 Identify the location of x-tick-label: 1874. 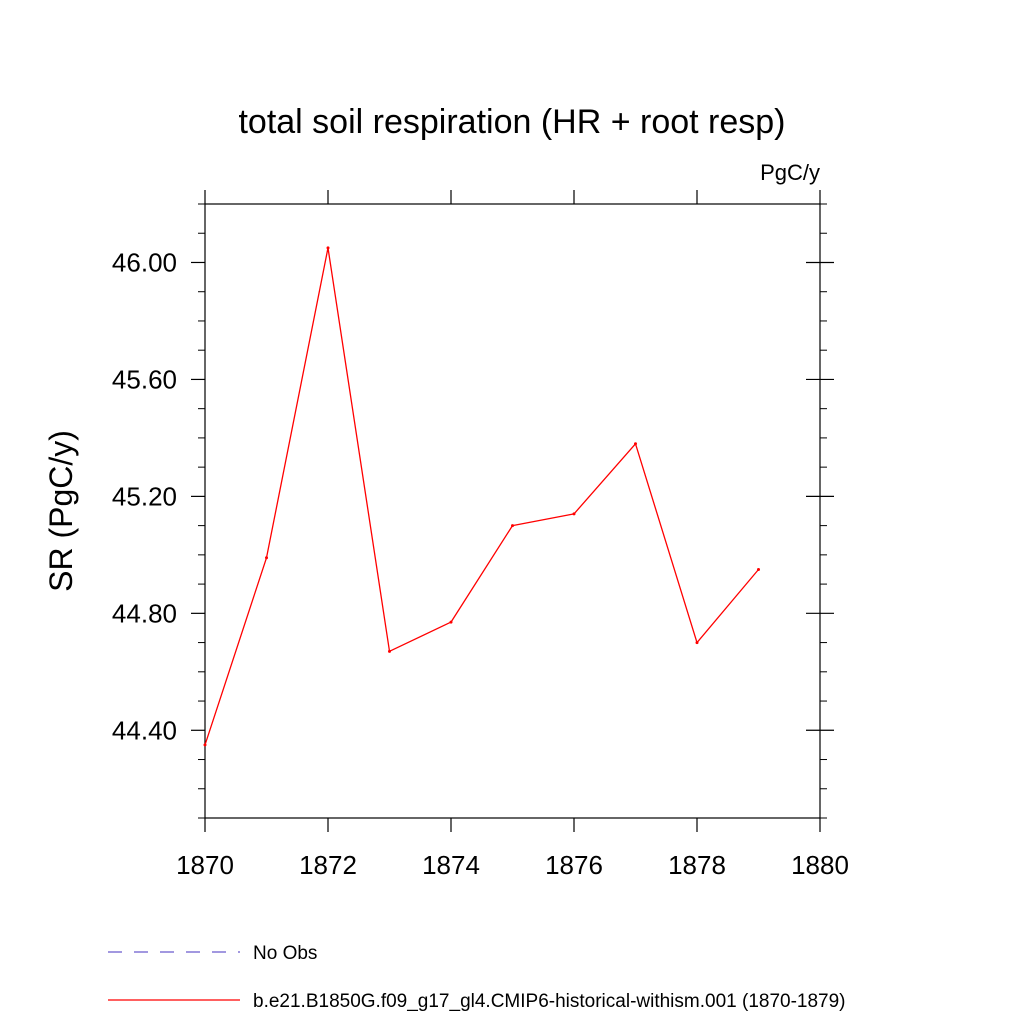
(451, 865).